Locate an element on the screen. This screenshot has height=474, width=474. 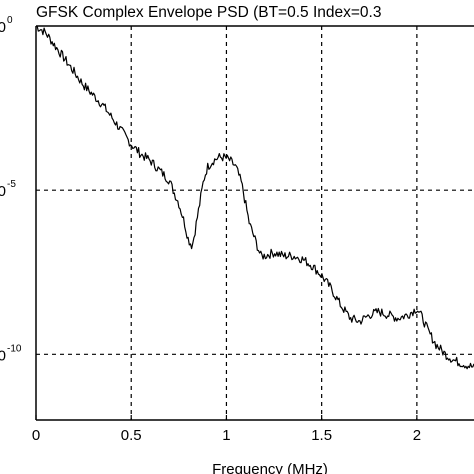
x-tick-label: 0.5 is located at coordinates (131, 435).